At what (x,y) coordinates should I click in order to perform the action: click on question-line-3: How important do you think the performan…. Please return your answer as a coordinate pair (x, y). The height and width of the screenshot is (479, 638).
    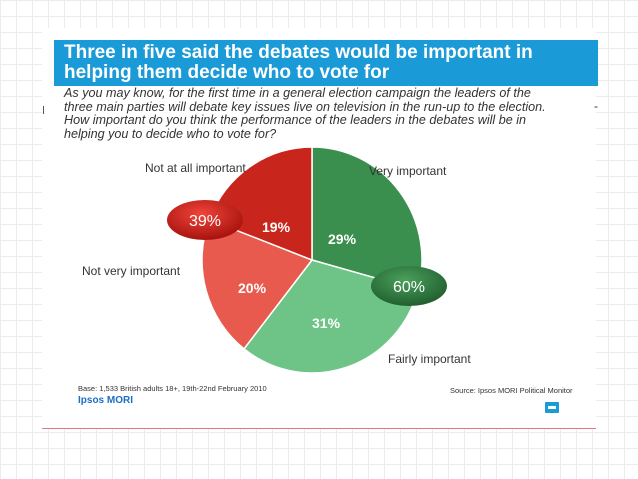
    Looking at the image, I should click on (295, 120).